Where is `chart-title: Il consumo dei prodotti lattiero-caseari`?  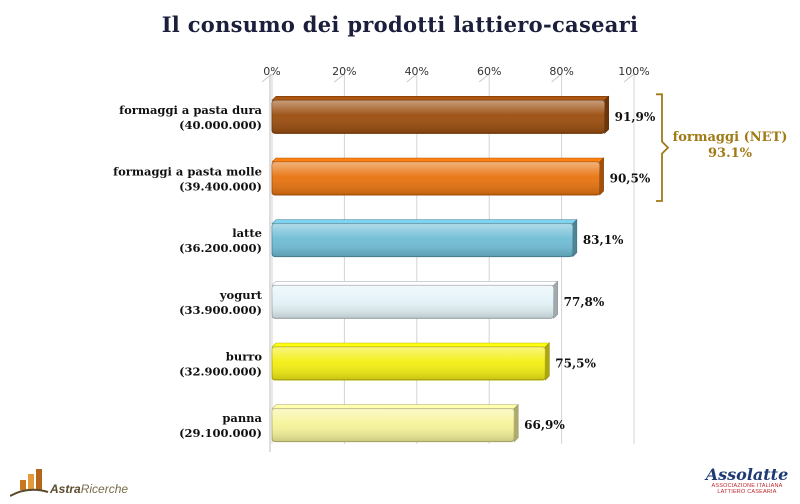
chart-title: Il consumo dei prodotti lattiero-caseari is located at coordinates (400, 24).